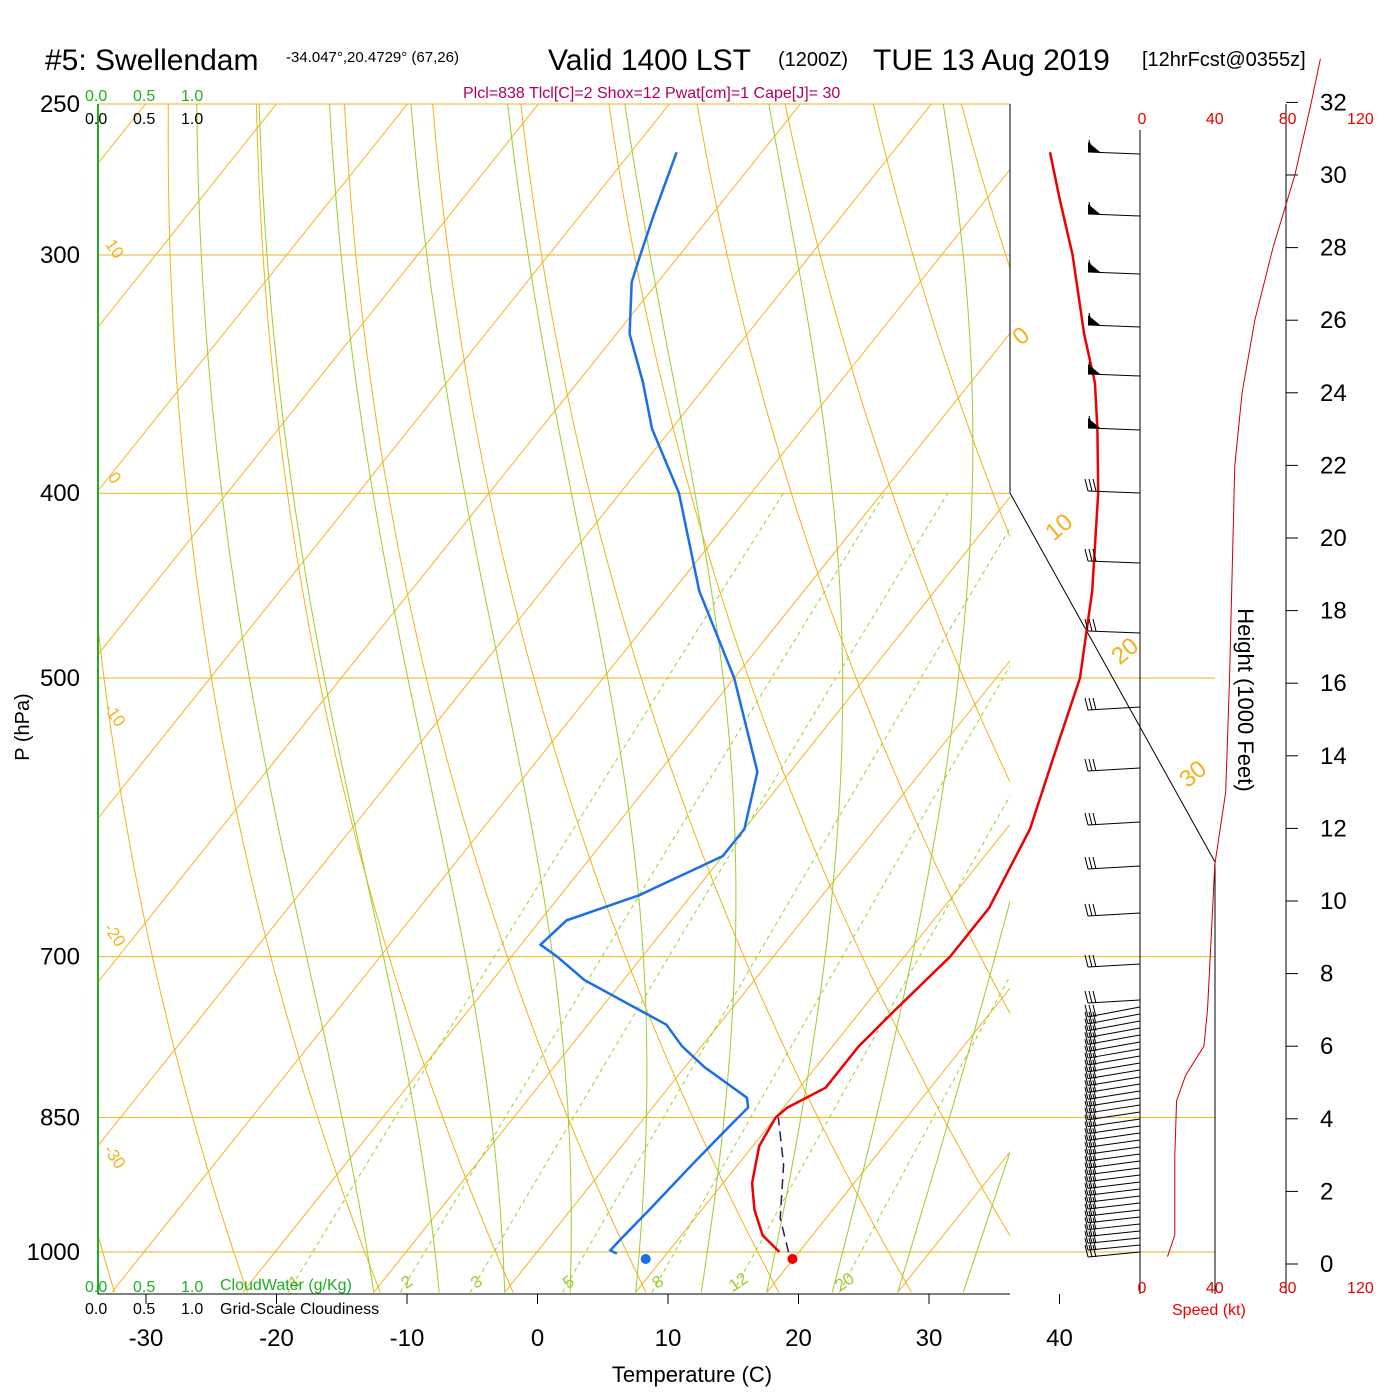 Image resolution: width=1400 pixels, height=1400 pixels. What do you see at coordinates (96, 119) in the screenshot?
I see `cloudiness-top-0: 0.0` at bounding box center [96, 119].